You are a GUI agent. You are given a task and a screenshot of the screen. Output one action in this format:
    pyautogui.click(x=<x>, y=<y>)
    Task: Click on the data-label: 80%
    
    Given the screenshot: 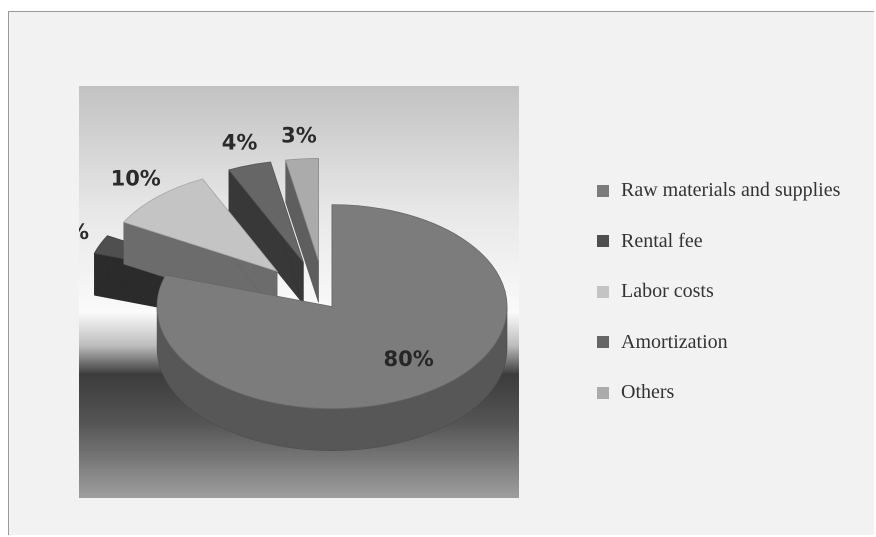 What is the action you would take?
    pyautogui.click(x=408, y=359)
    